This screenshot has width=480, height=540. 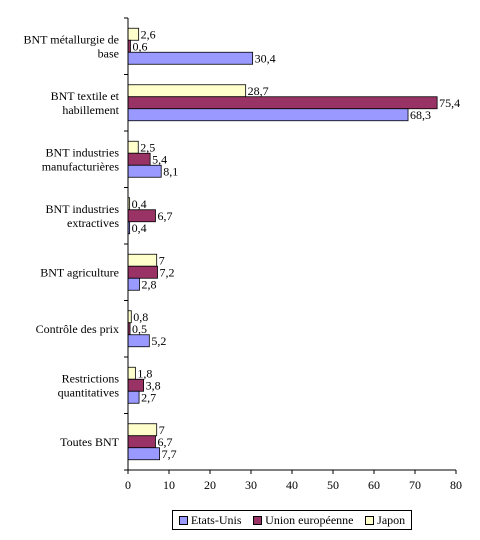 I want to click on category-label-7-line-1: Restrictions, so click(x=91, y=378).